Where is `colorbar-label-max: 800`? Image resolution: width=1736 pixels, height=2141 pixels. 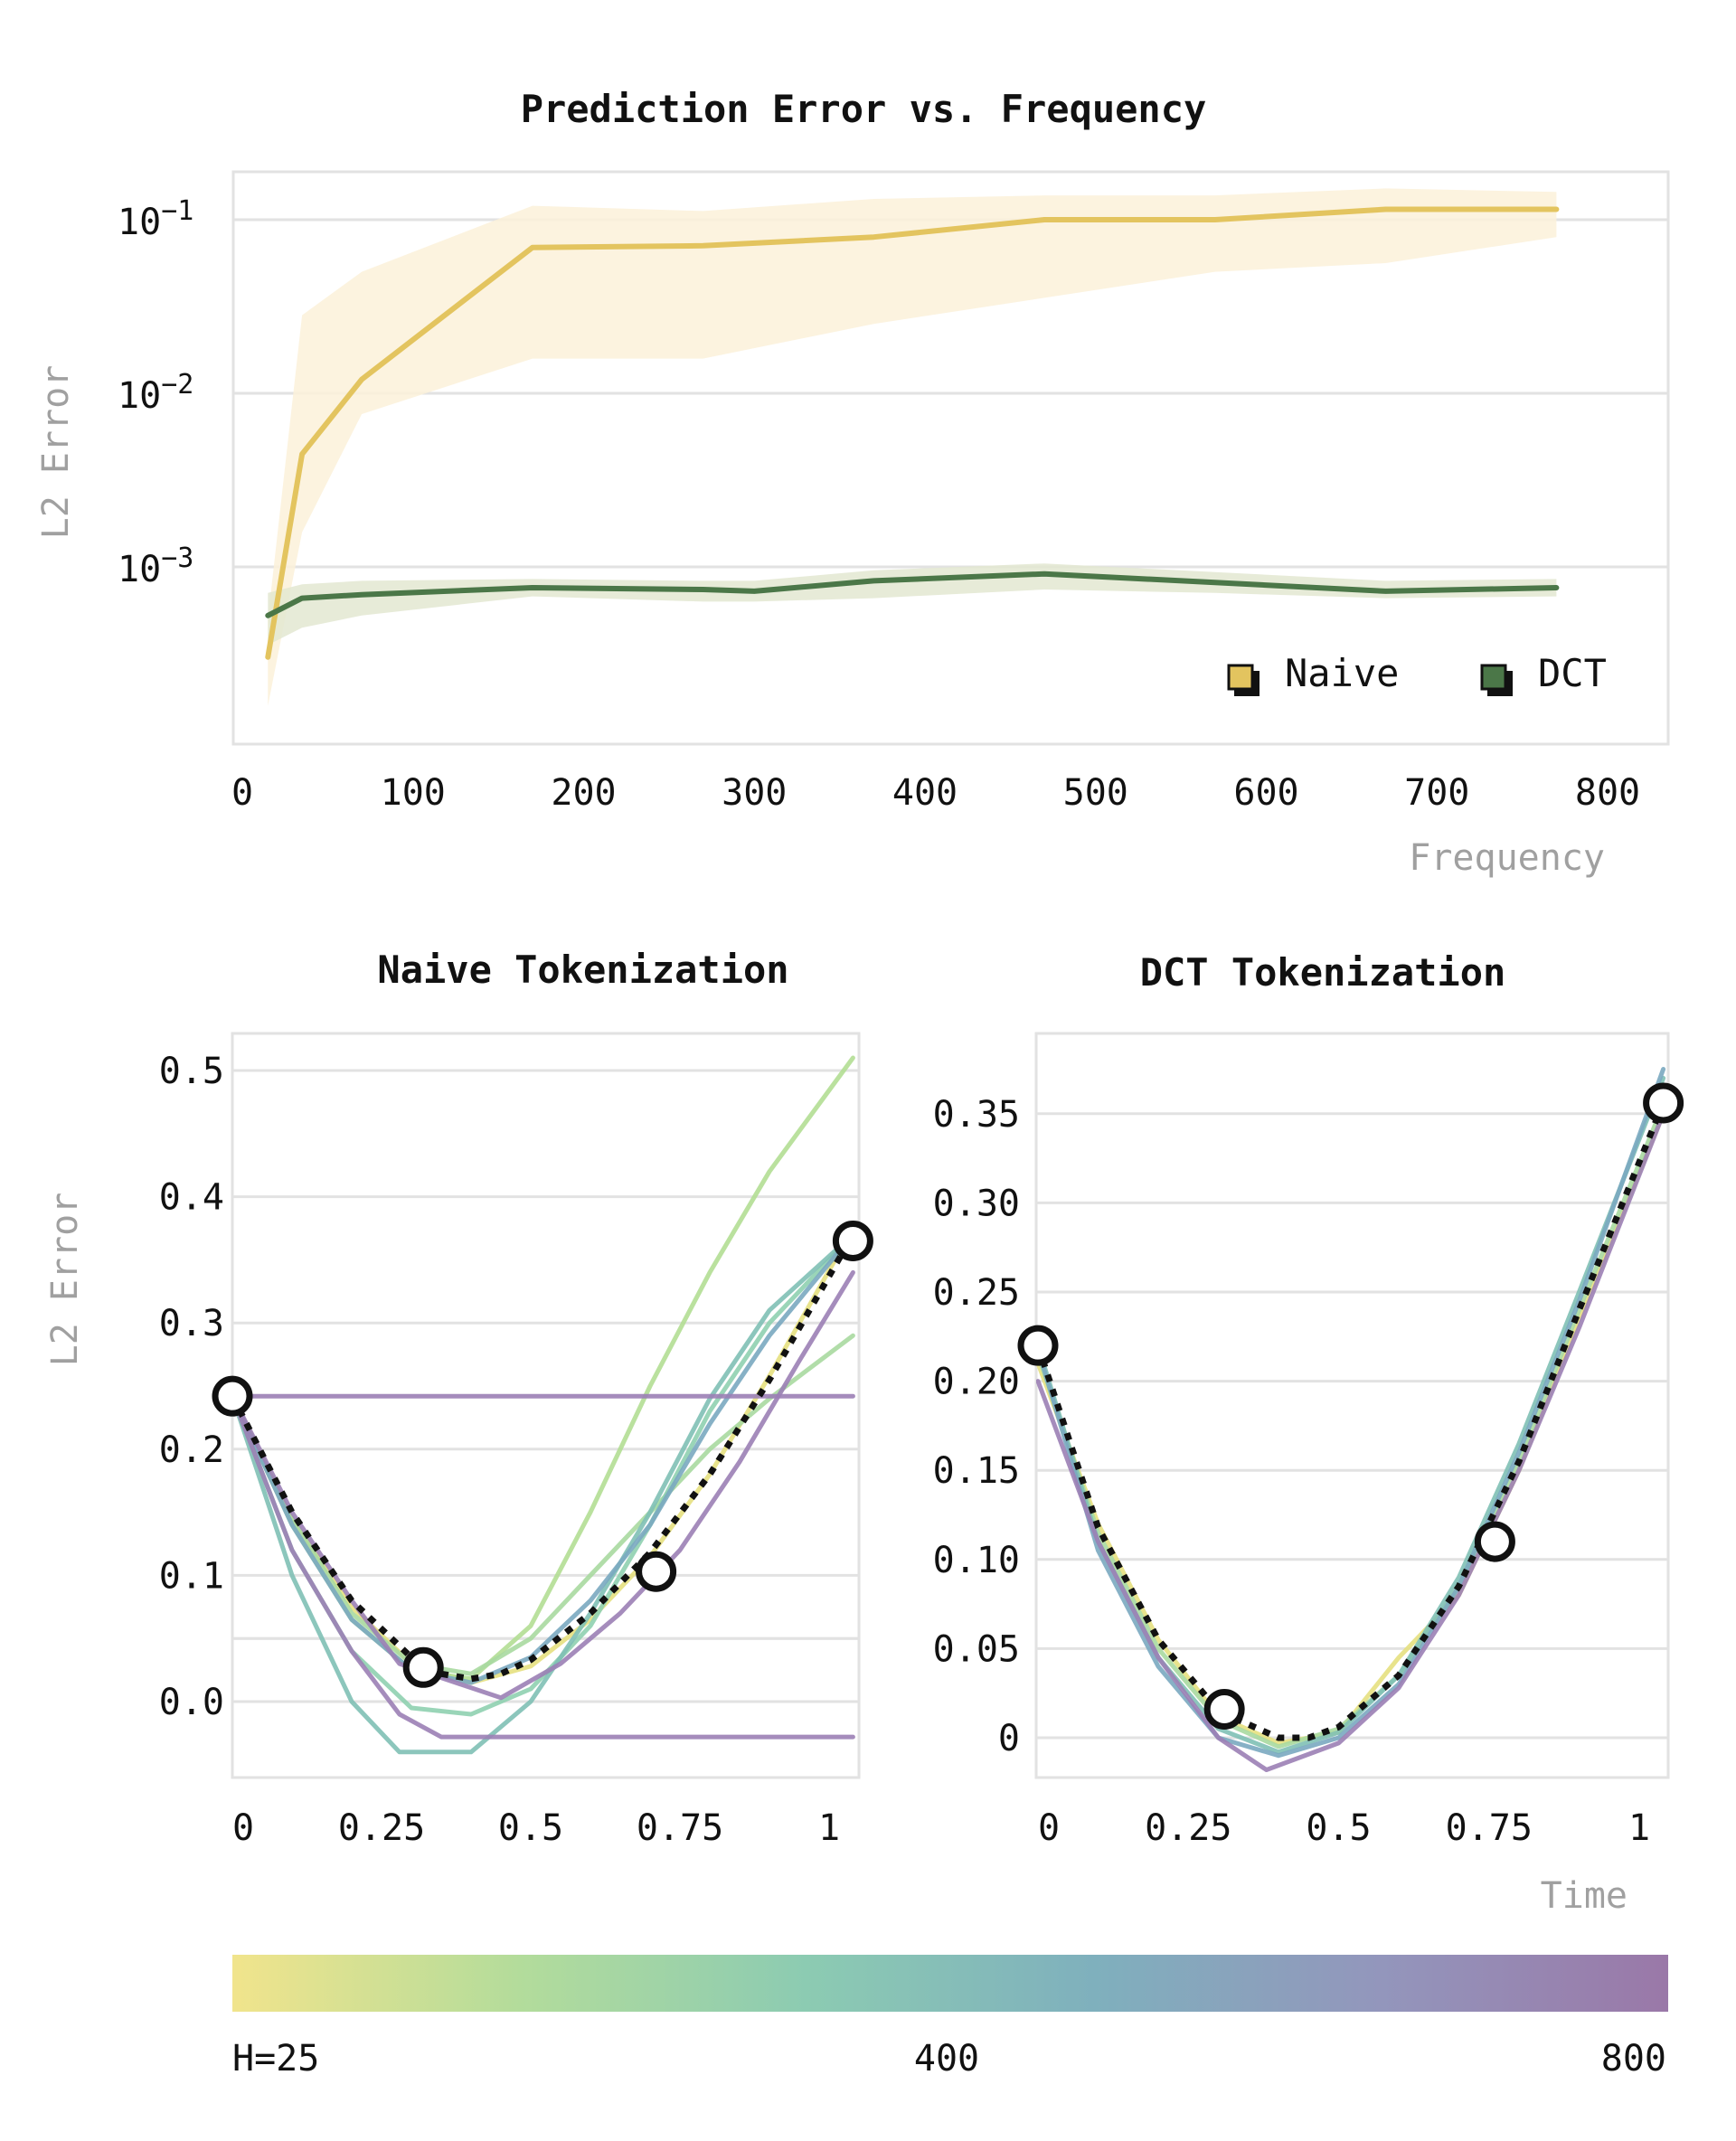
colorbar-label-max: 800 is located at coordinates (1634, 2059).